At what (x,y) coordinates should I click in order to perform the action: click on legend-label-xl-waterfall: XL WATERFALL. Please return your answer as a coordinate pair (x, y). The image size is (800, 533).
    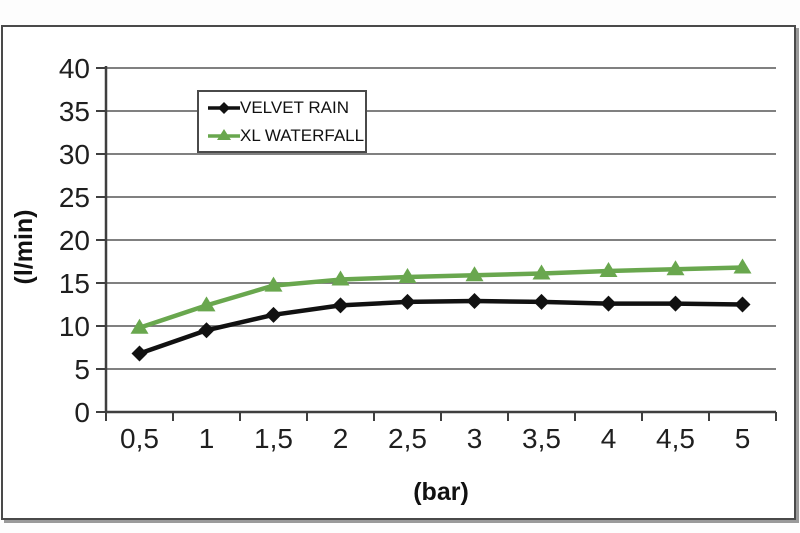
    Looking at the image, I should click on (302, 135).